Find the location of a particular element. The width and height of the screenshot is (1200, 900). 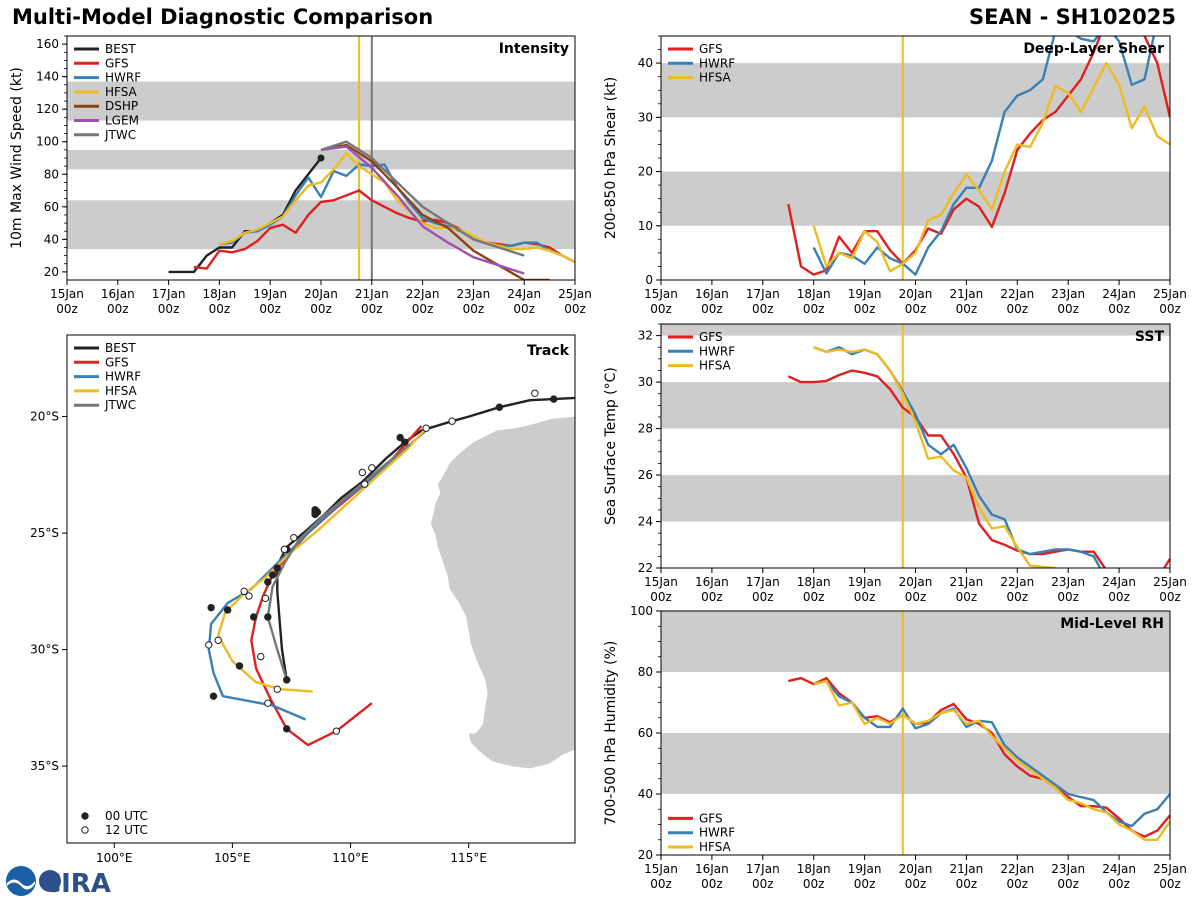

track-line-hwrf is located at coordinates (318, 574).